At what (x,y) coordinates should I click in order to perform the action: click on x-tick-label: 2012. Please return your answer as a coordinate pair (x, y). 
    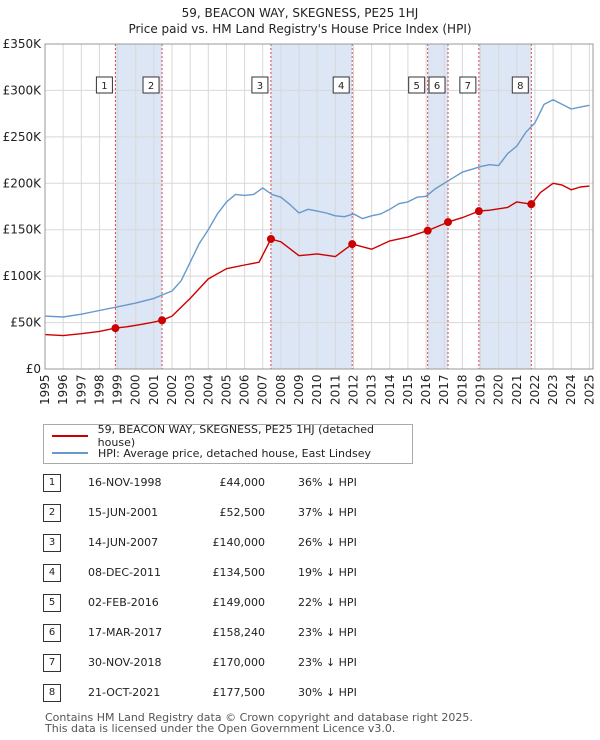
    Looking at the image, I should click on (353, 389).